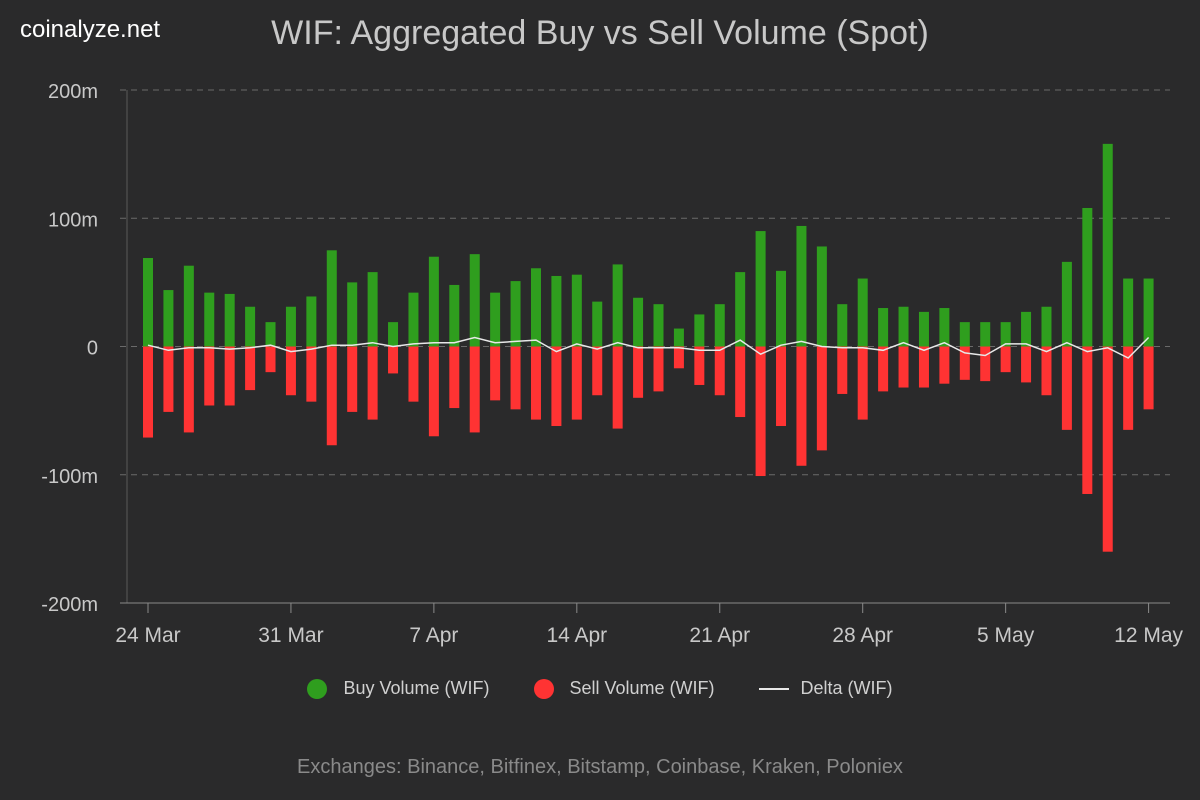 This screenshot has height=800, width=1200. I want to click on buy-dot-icon, so click(317, 688).